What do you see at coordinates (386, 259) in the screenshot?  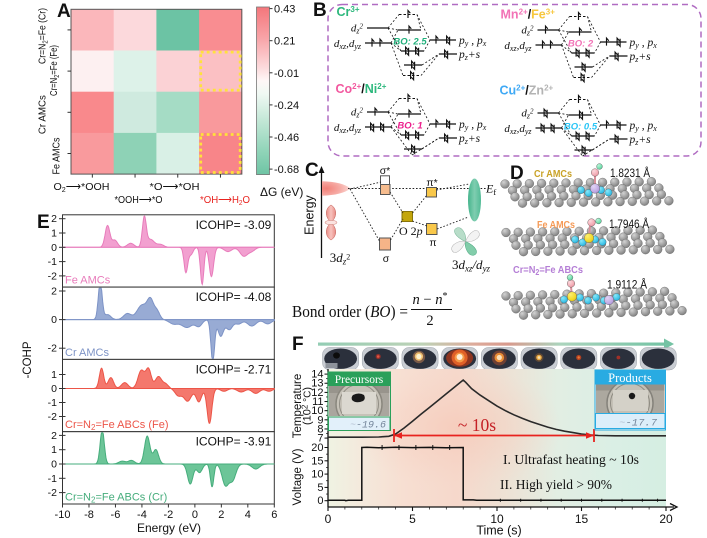 I see `svg-text: σ` at bounding box center [386, 259].